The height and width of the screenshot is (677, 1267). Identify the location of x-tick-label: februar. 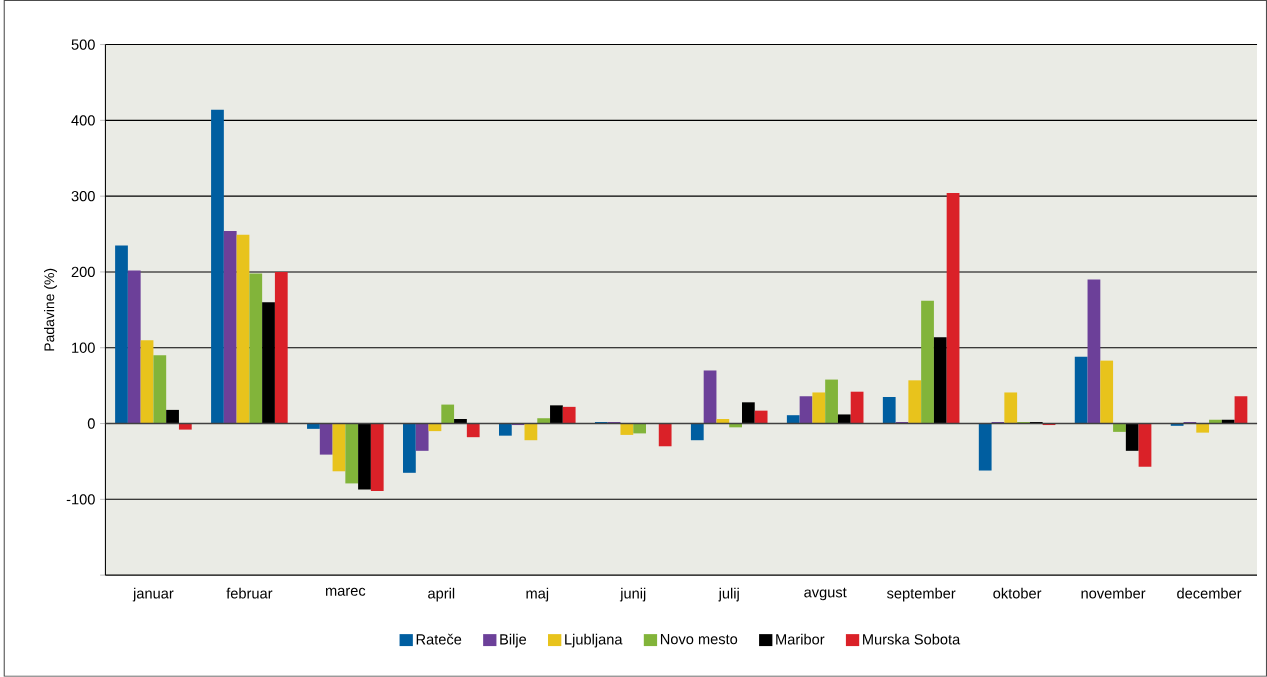
(249, 593).